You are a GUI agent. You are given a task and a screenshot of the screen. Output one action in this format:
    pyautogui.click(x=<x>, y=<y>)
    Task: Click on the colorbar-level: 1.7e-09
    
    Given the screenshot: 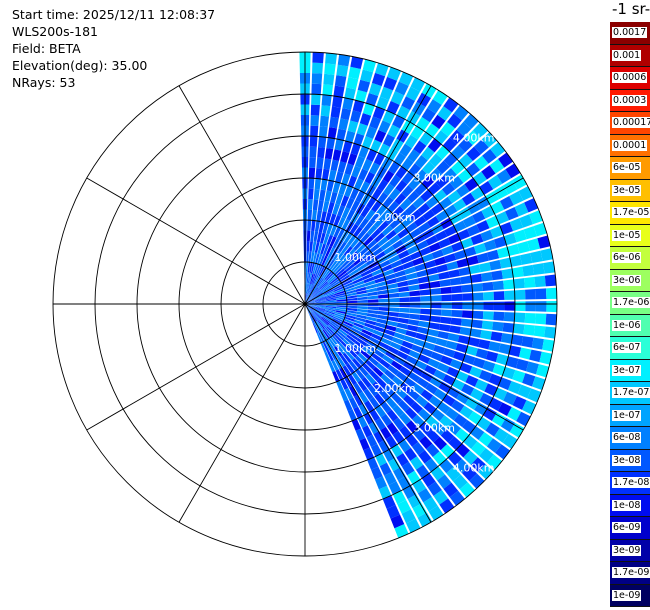 What is the action you would take?
    pyautogui.click(x=630, y=573)
    